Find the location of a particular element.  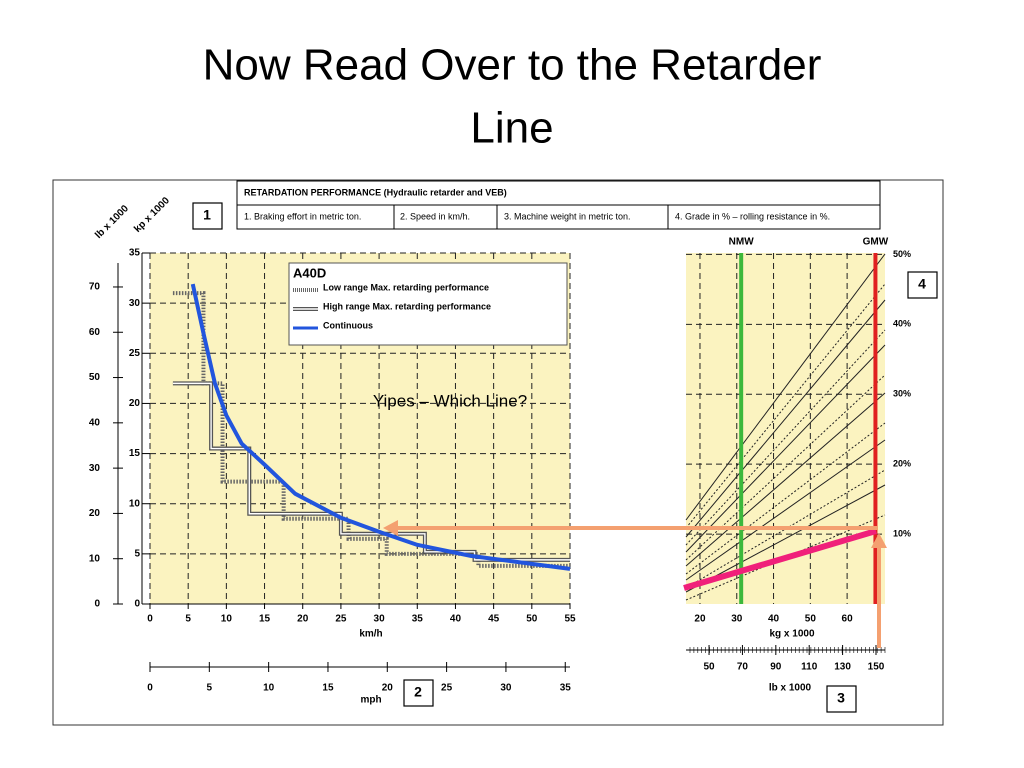

legend-label: High range Max. retarding performance is located at coordinates (407, 306).